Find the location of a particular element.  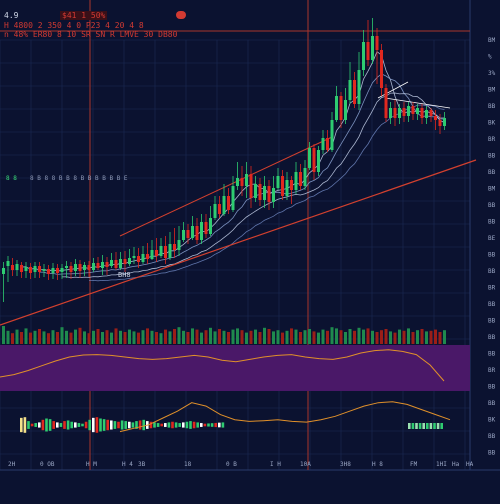

header-indicator-row: n 48% ER80 8 10 SR SN R LMVE 30 DB80 is located at coordinates (91, 34).